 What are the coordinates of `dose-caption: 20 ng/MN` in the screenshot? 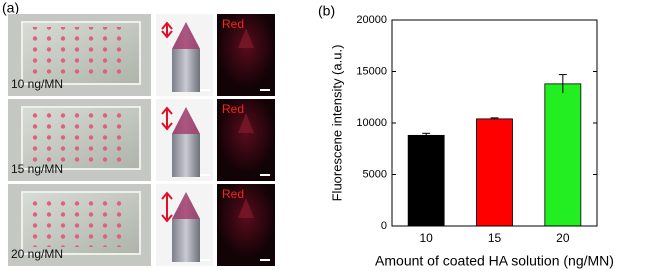 It's located at (37, 254).